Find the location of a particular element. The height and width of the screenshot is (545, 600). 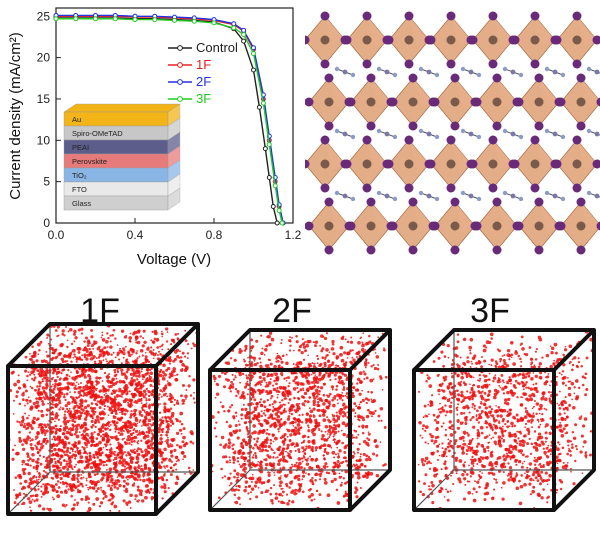

cube-label-3f: 3F is located at coordinates (490, 311).